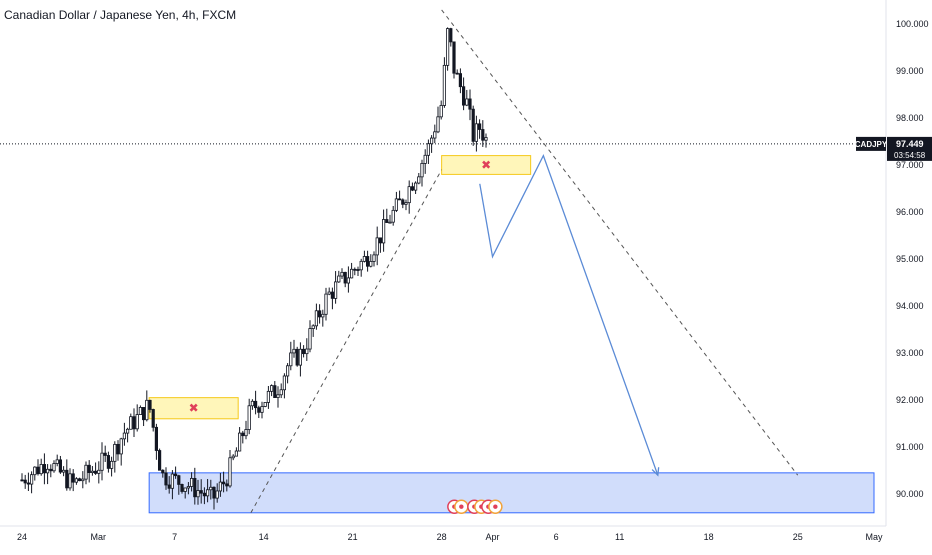 Image resolution: width=932 pixels, height=555 pixels. What do you see at coordinates (353, 537) in the screenshot?
I see `time-axis-label: 21` at bounding box center [353, 537].